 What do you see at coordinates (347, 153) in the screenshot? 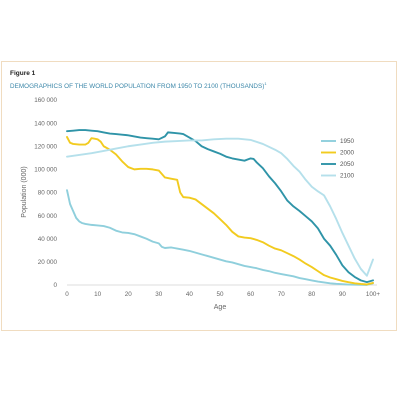
I see `legend-label-2000: 2000` at bounding box center [347, 153].